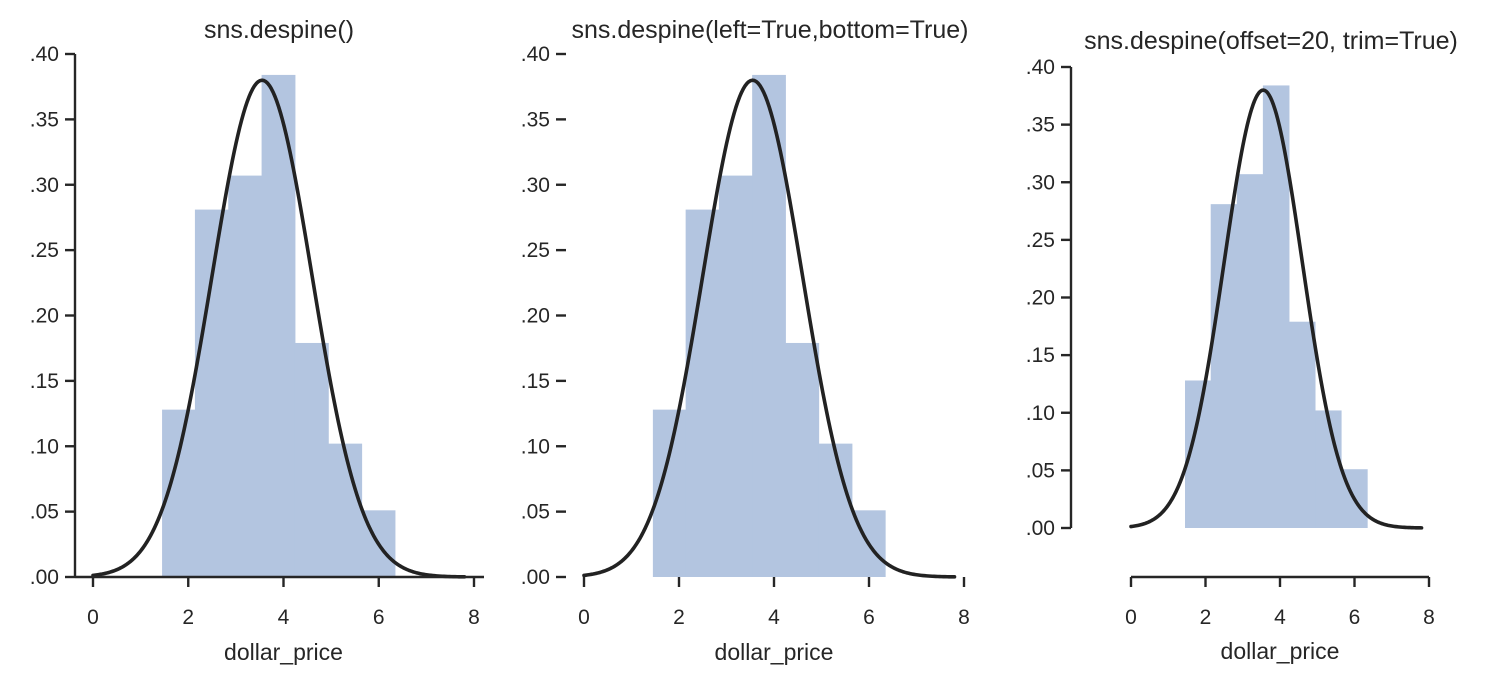 This screenshot has height=689, width=1500. What do you see at coordinates (1276, 309) in the screenshot?
I see `fit-curve` at bounding box center [1276, 309].